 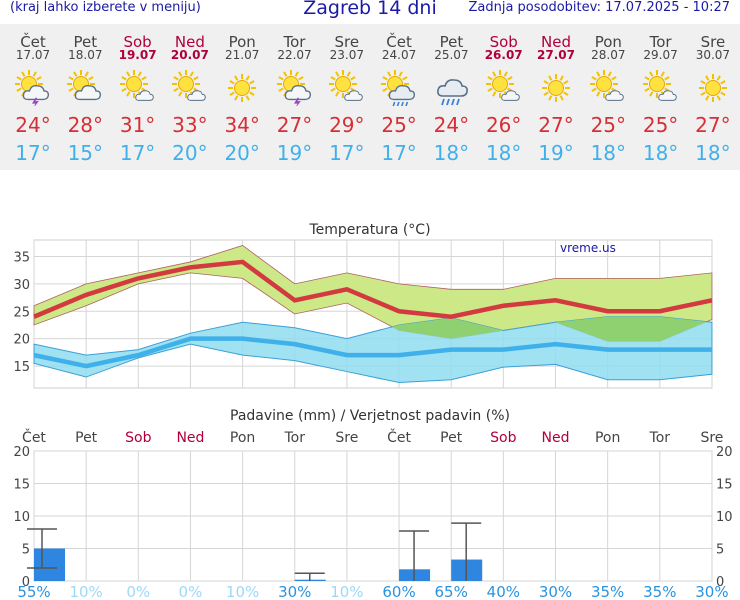 I want to click on precip-x-label: Pon, so click(x=607, y=438).